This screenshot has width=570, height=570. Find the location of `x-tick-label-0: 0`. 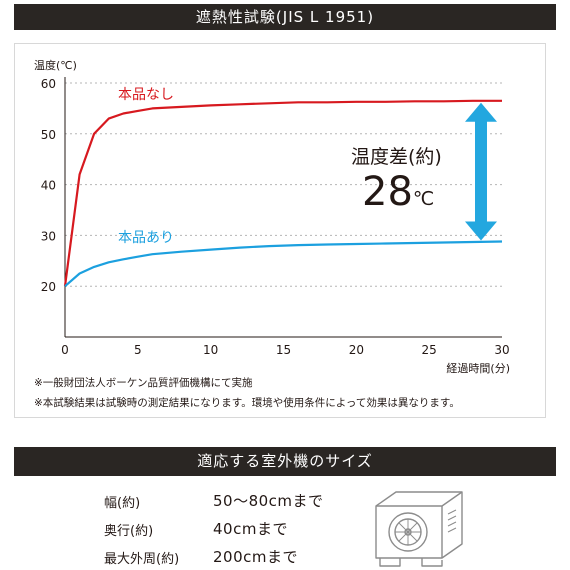

x-tick-label-0: 0 is located at coordinates (65, 350).